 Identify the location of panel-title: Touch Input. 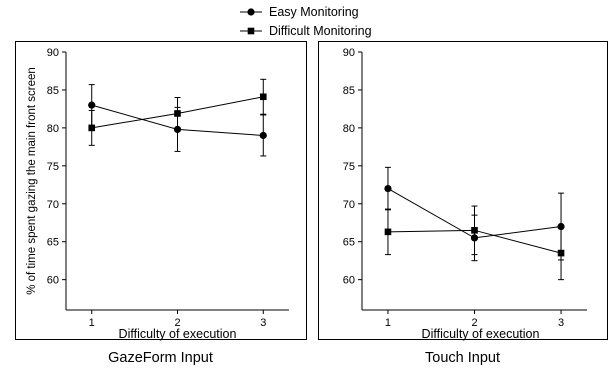
(462, 358).